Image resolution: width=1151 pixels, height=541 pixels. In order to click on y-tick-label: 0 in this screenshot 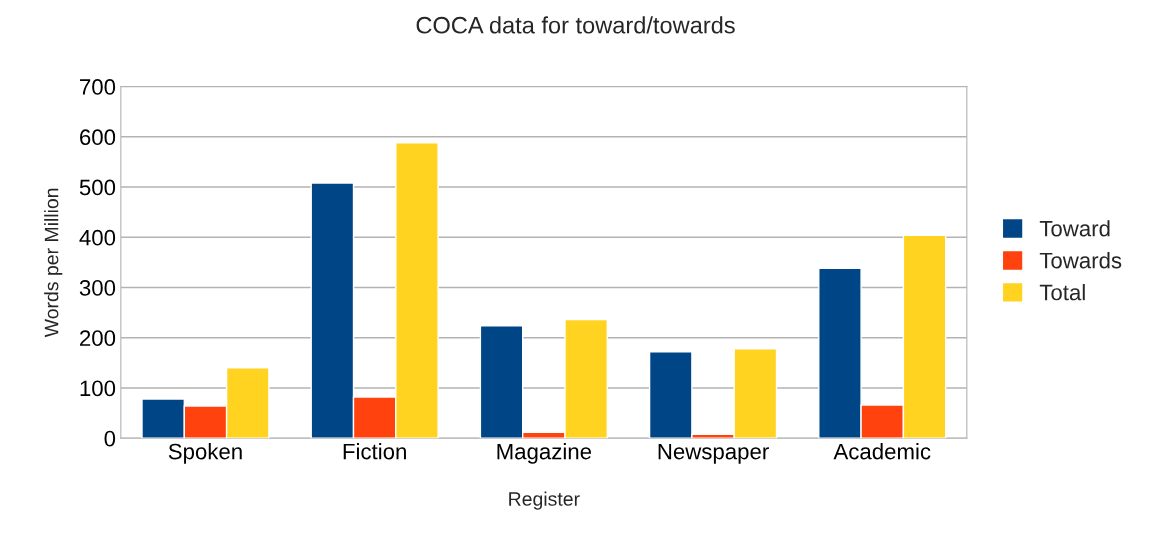, I will do `click(110, 438)`.